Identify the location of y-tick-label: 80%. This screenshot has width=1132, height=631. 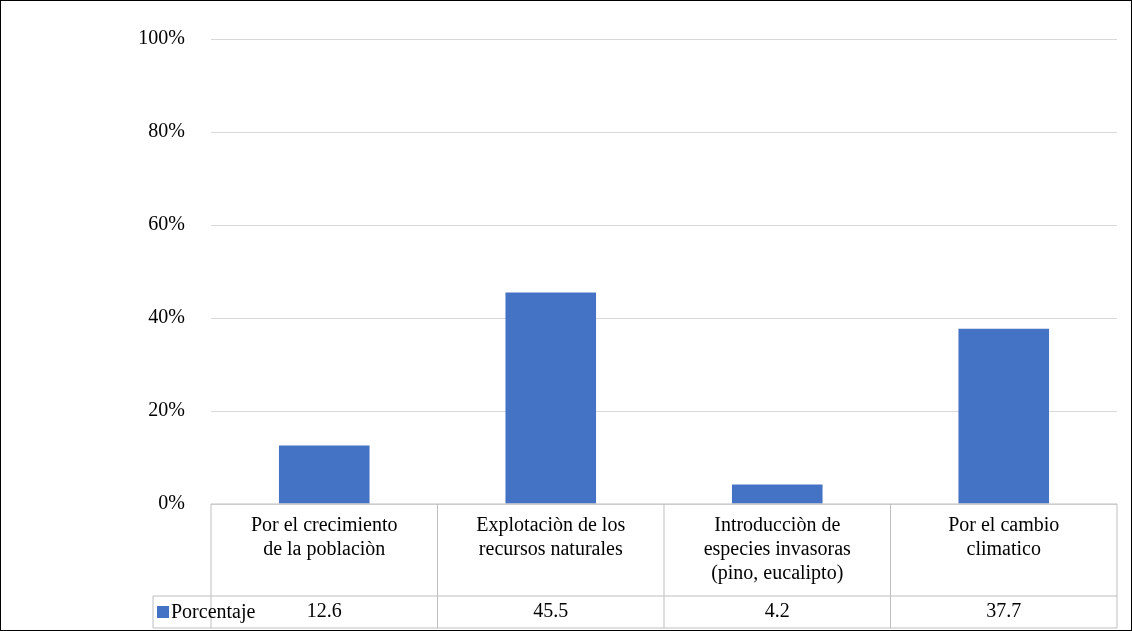
(166, 130).